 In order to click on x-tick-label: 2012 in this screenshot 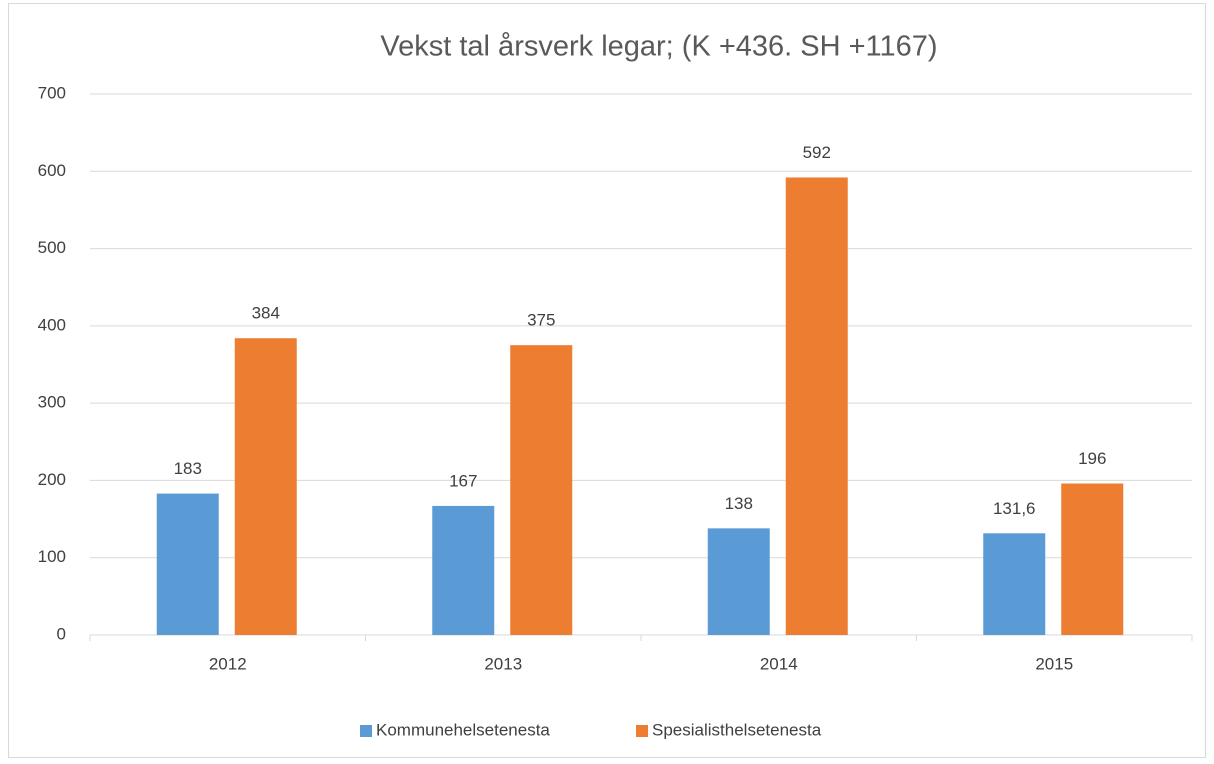, I will do `click(228, 663)`.